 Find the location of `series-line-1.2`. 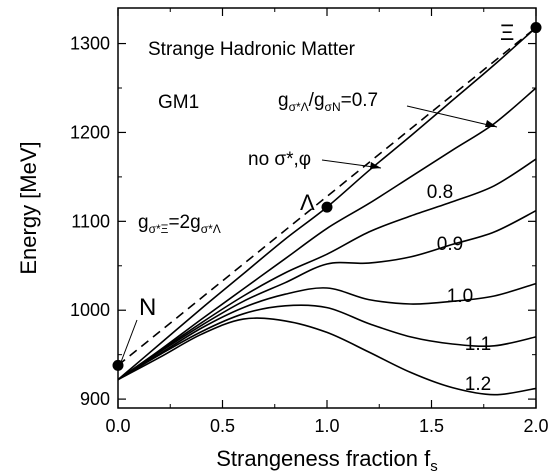

series-line-1.2 is located at coordinates (327, 356).